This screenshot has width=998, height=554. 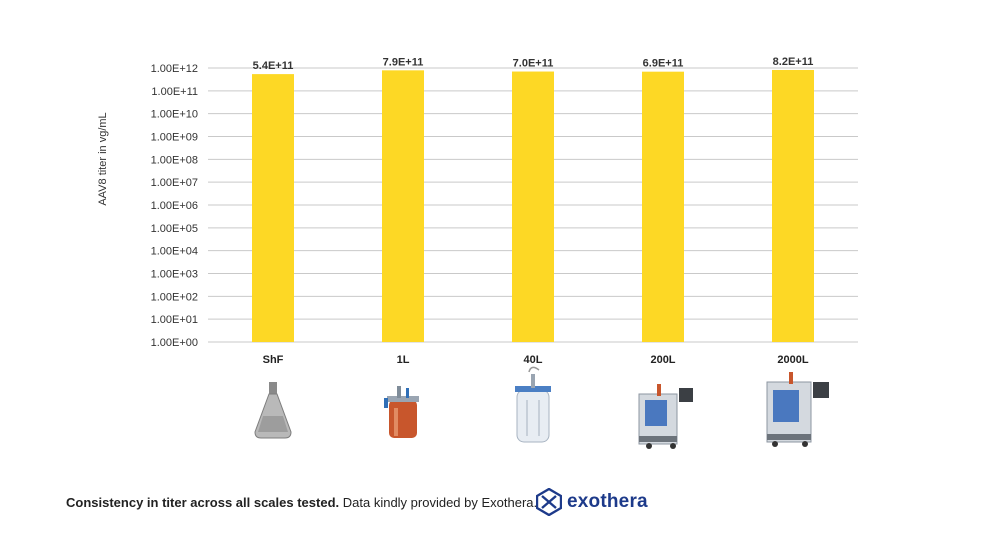 What do you see at coordinates (533, 404) in the screenshot?
I see `40l-bioreactor-icon` at bounding box center [533, 404].